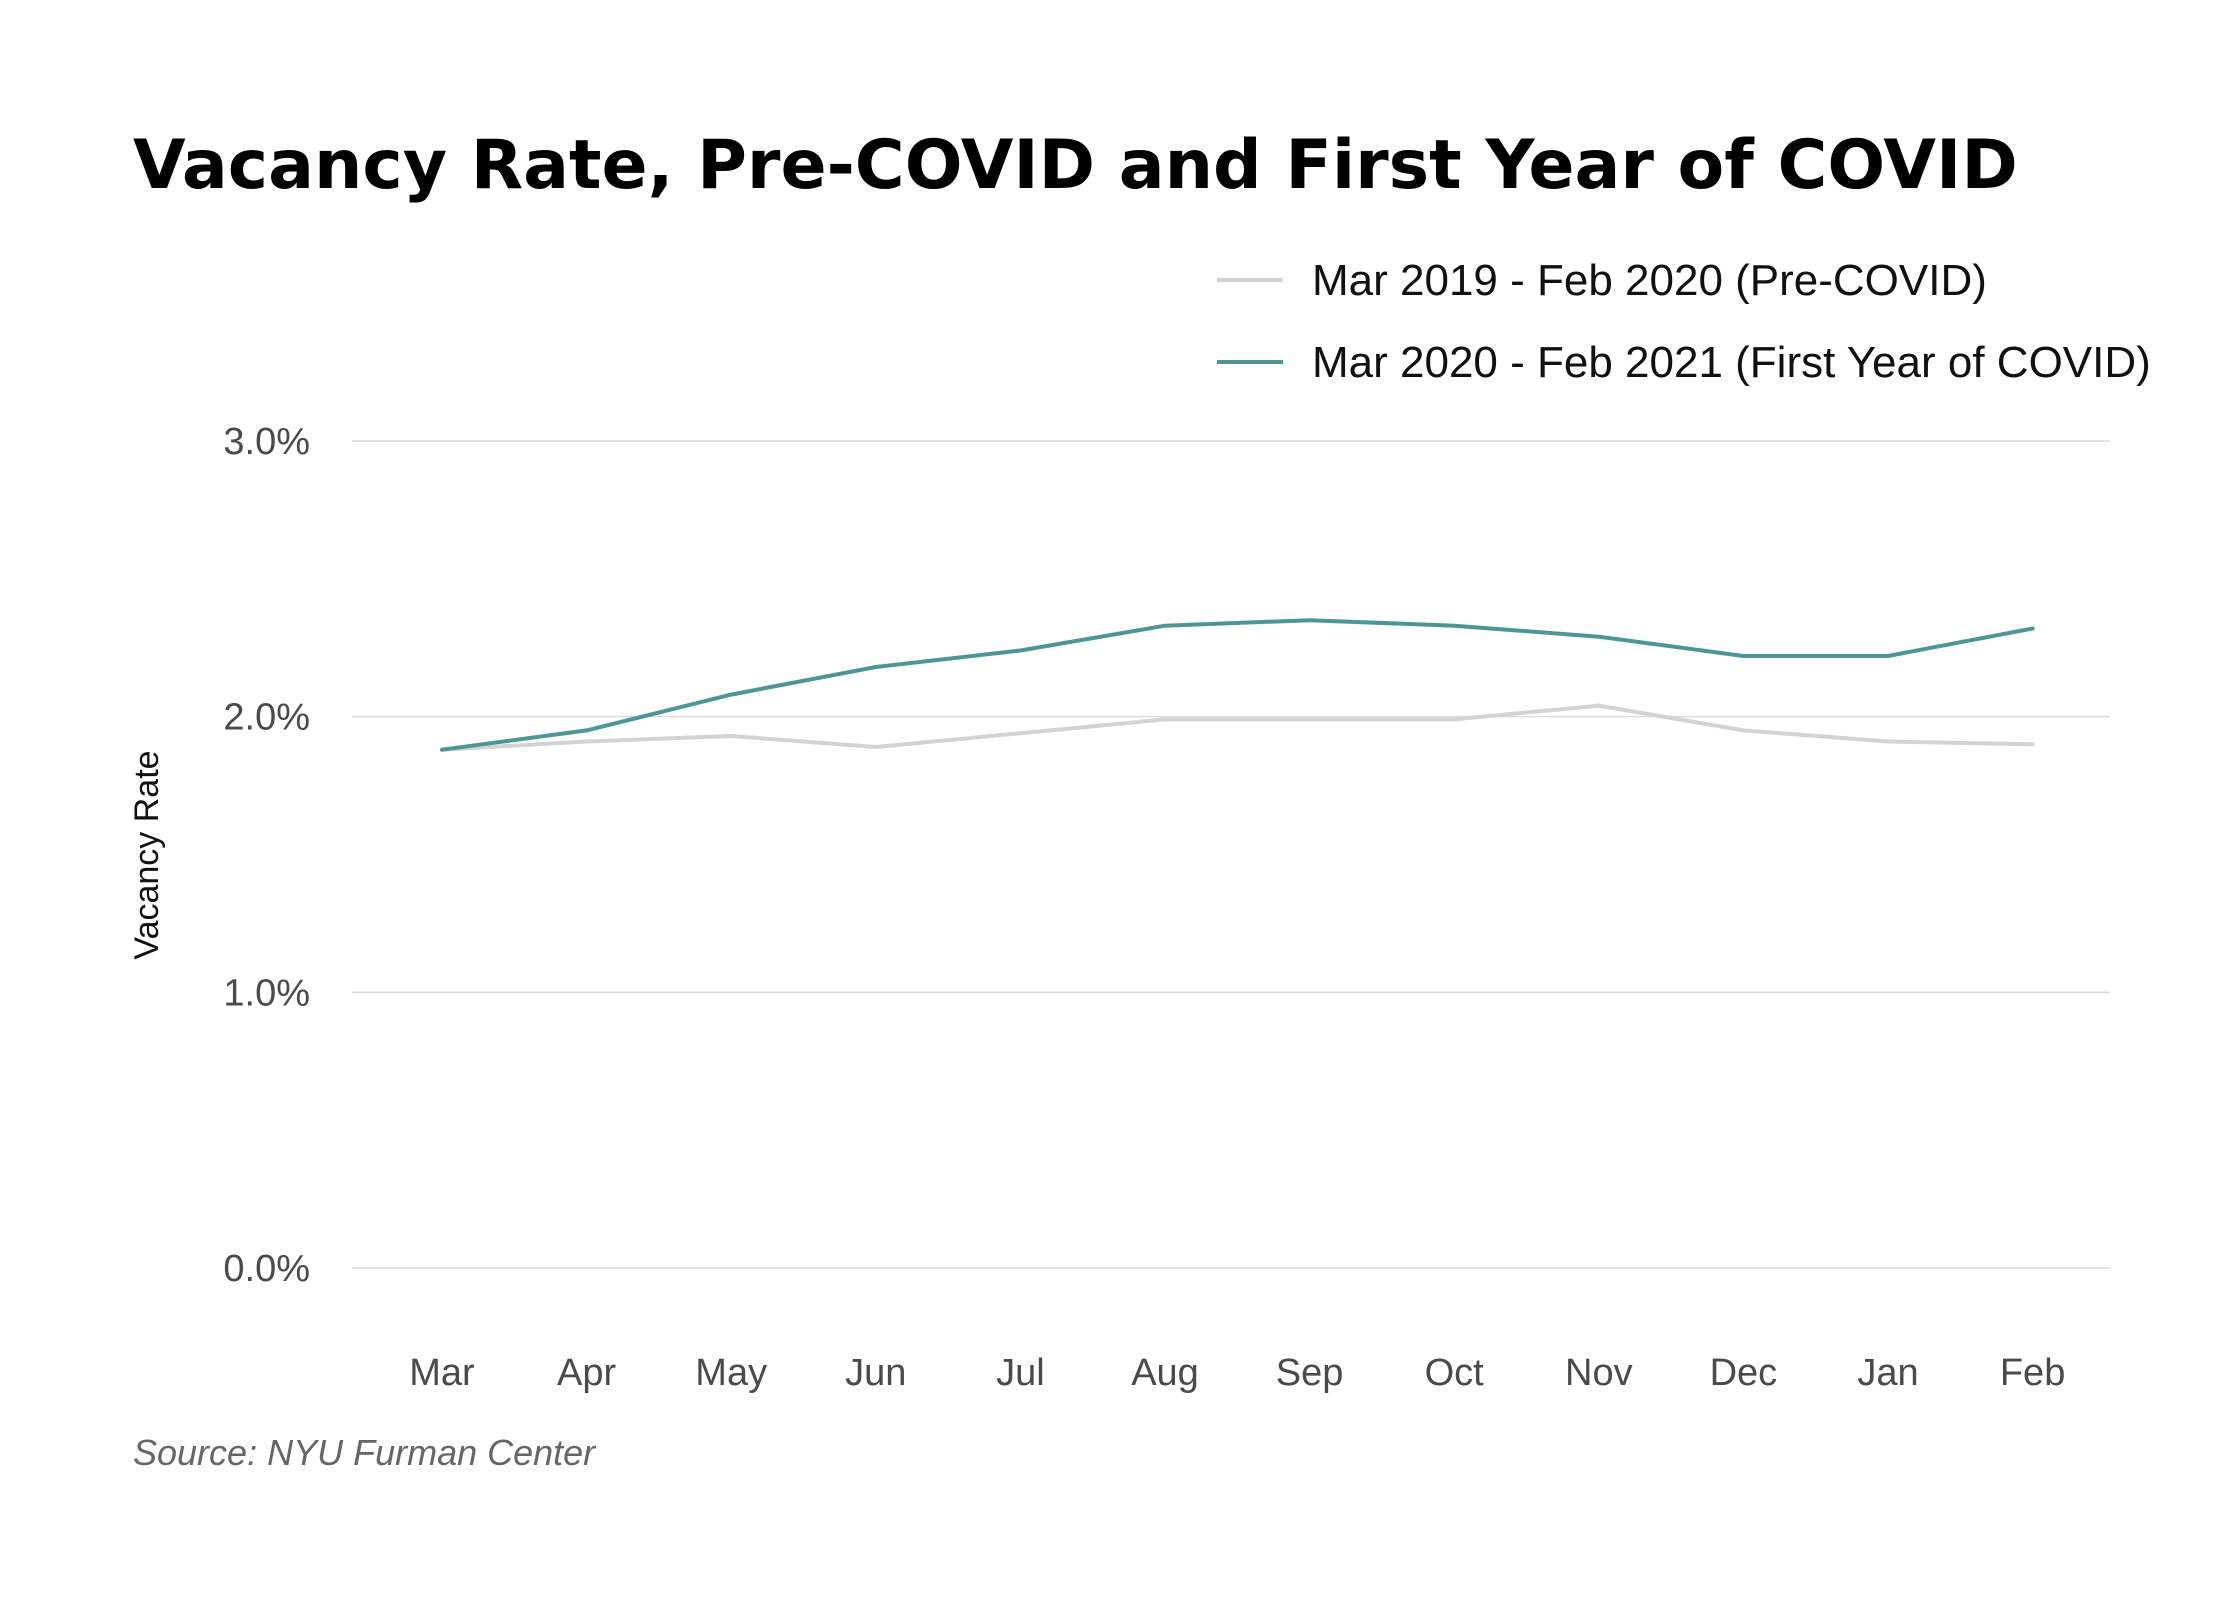 Image resolution: width=2240 pixels, height=1600 pixels. I want to click on series-line-covid, so click(1237, 685).